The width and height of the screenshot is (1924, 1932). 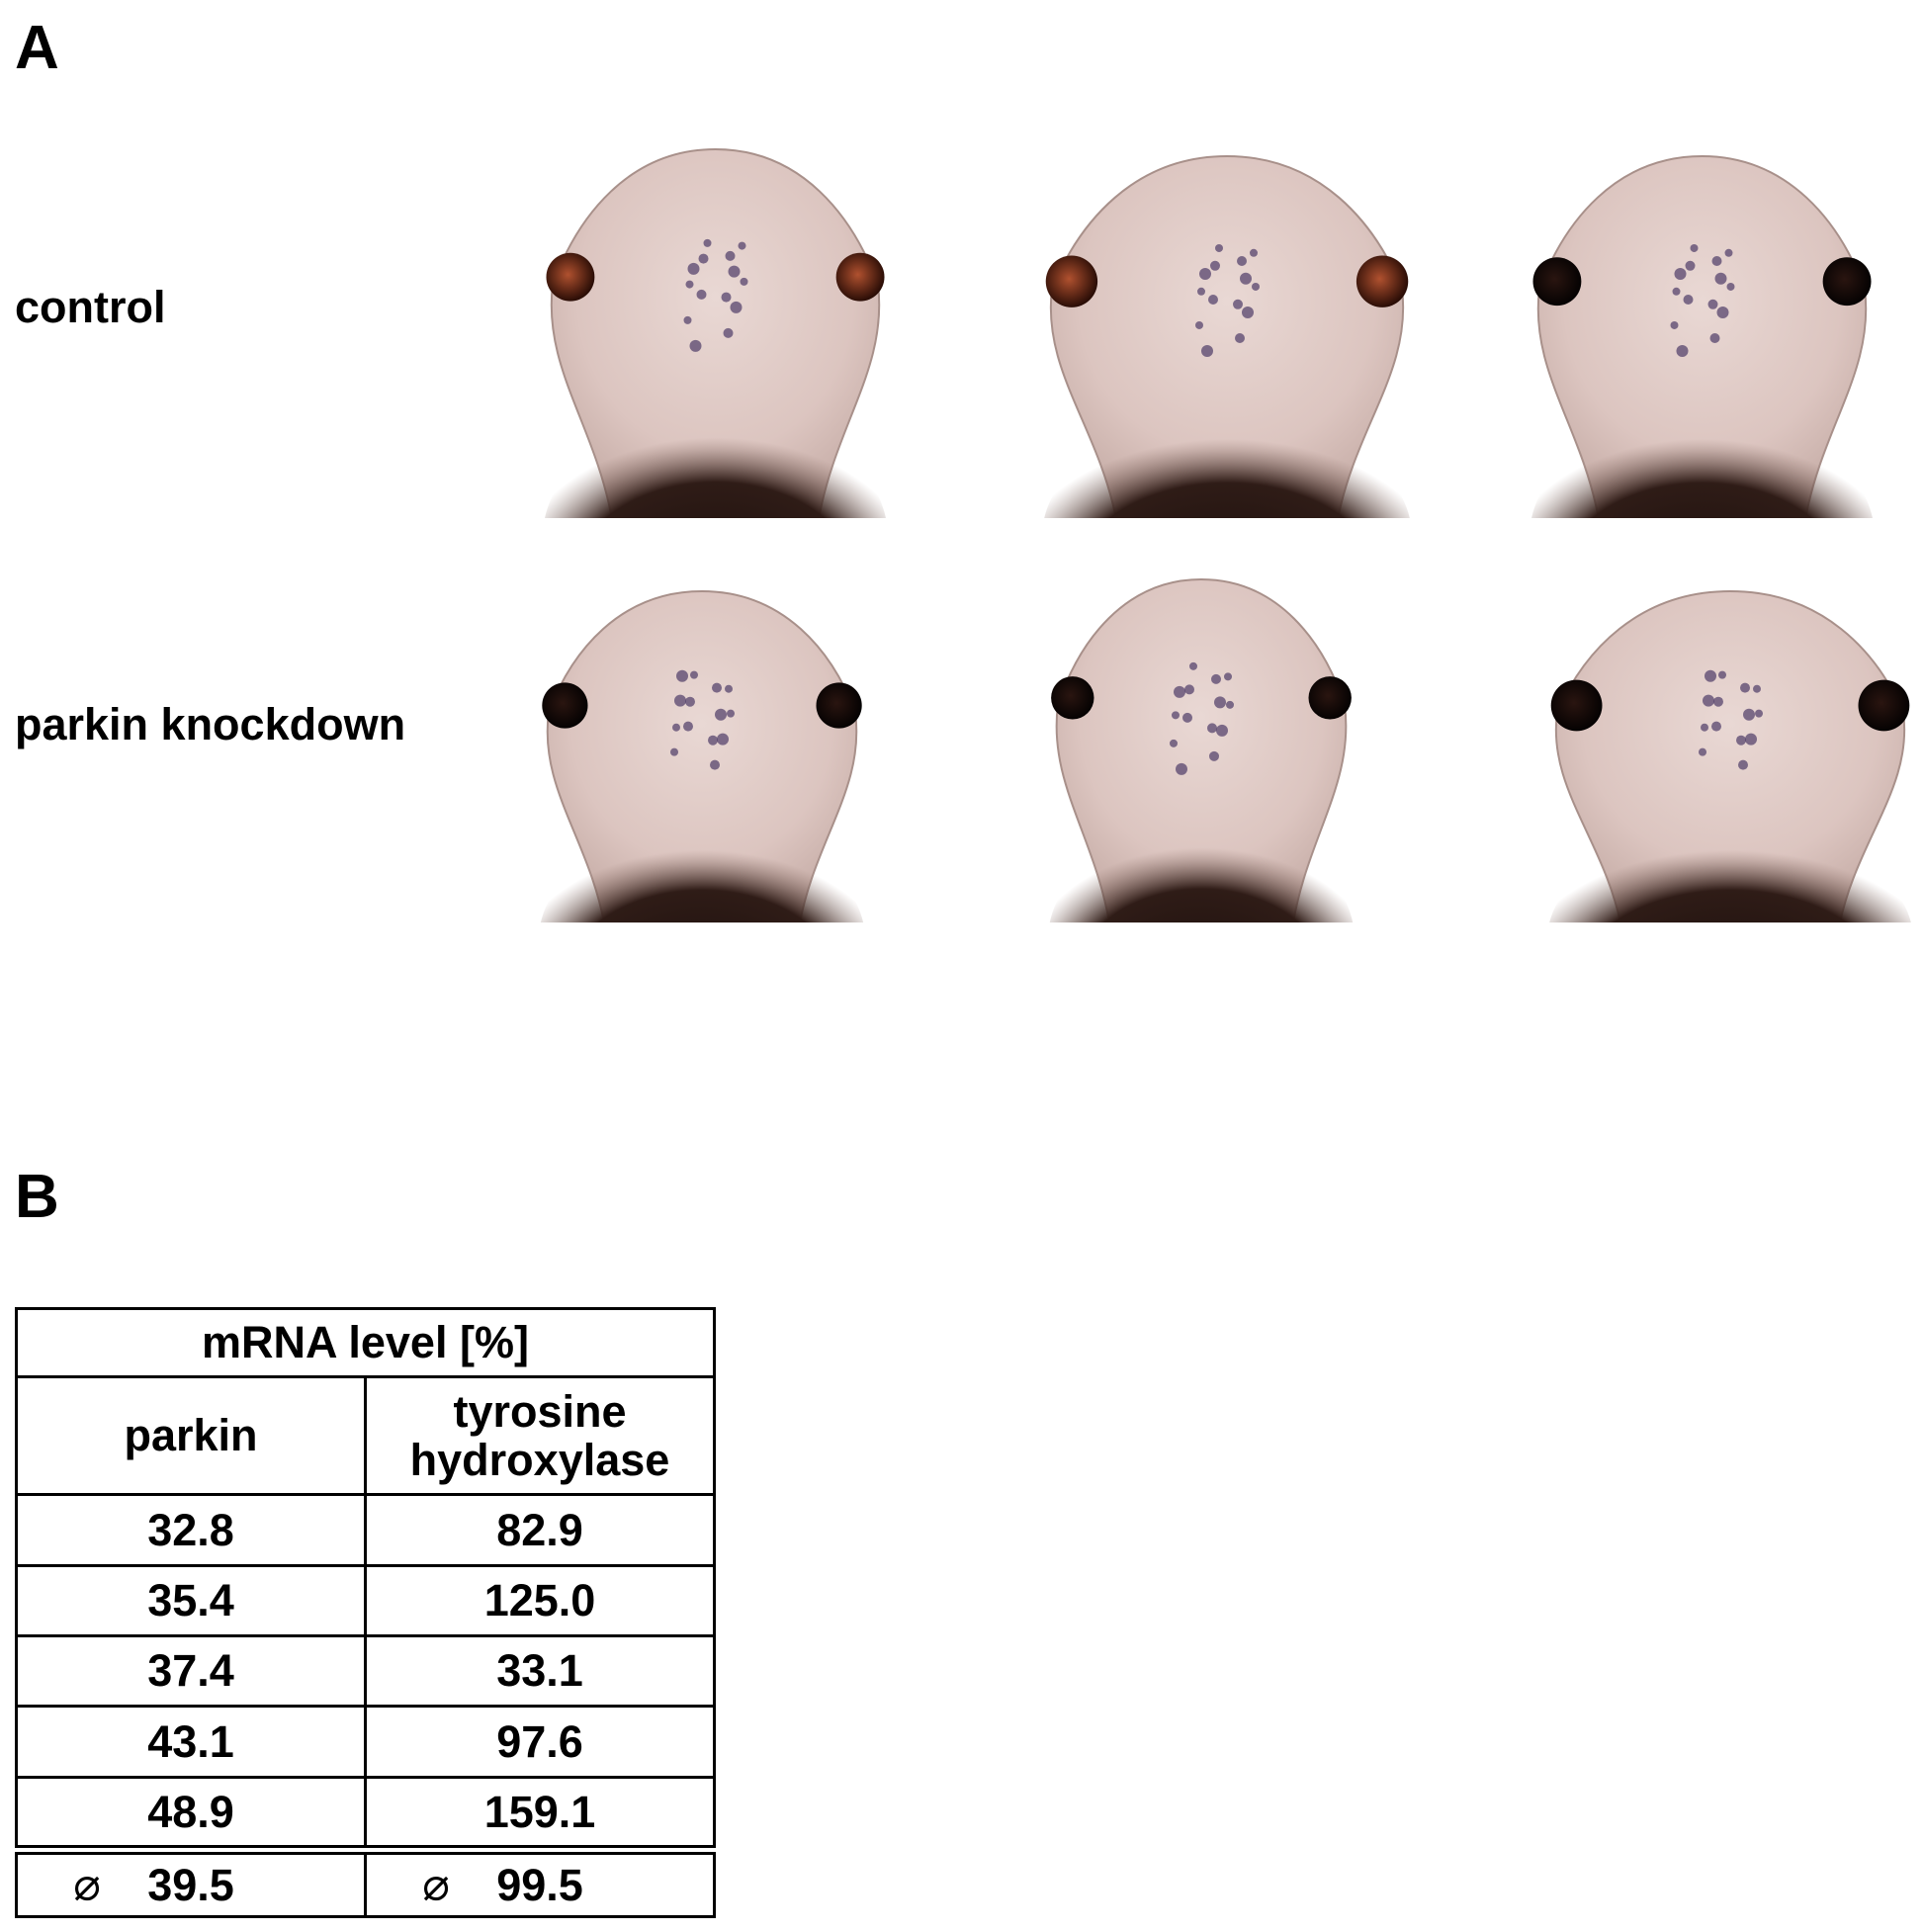 What do you see at coordinates (540, 1671) in the screenshot?
I see `cell: 33.1` at bounding box center [540, 1671].